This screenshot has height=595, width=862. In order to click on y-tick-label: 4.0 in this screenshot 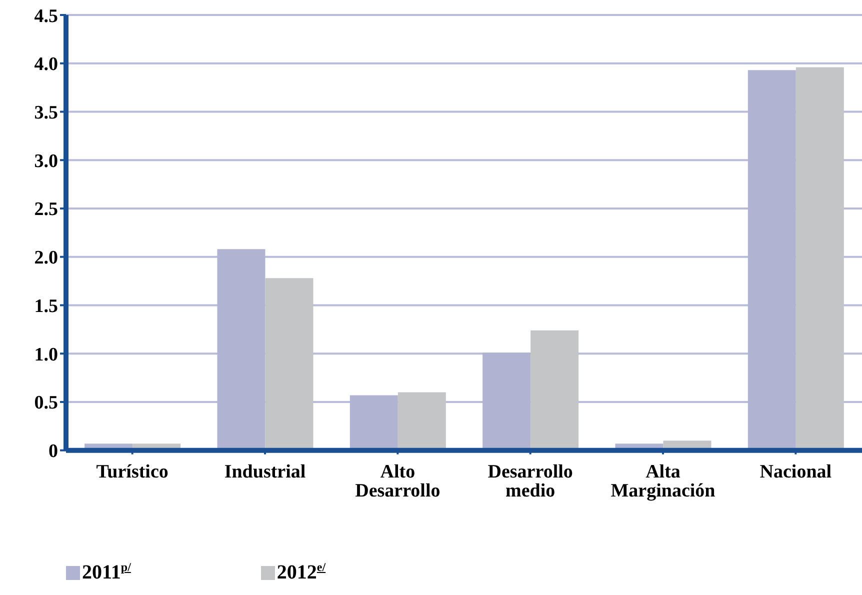, I will do `click(46, 65)`.